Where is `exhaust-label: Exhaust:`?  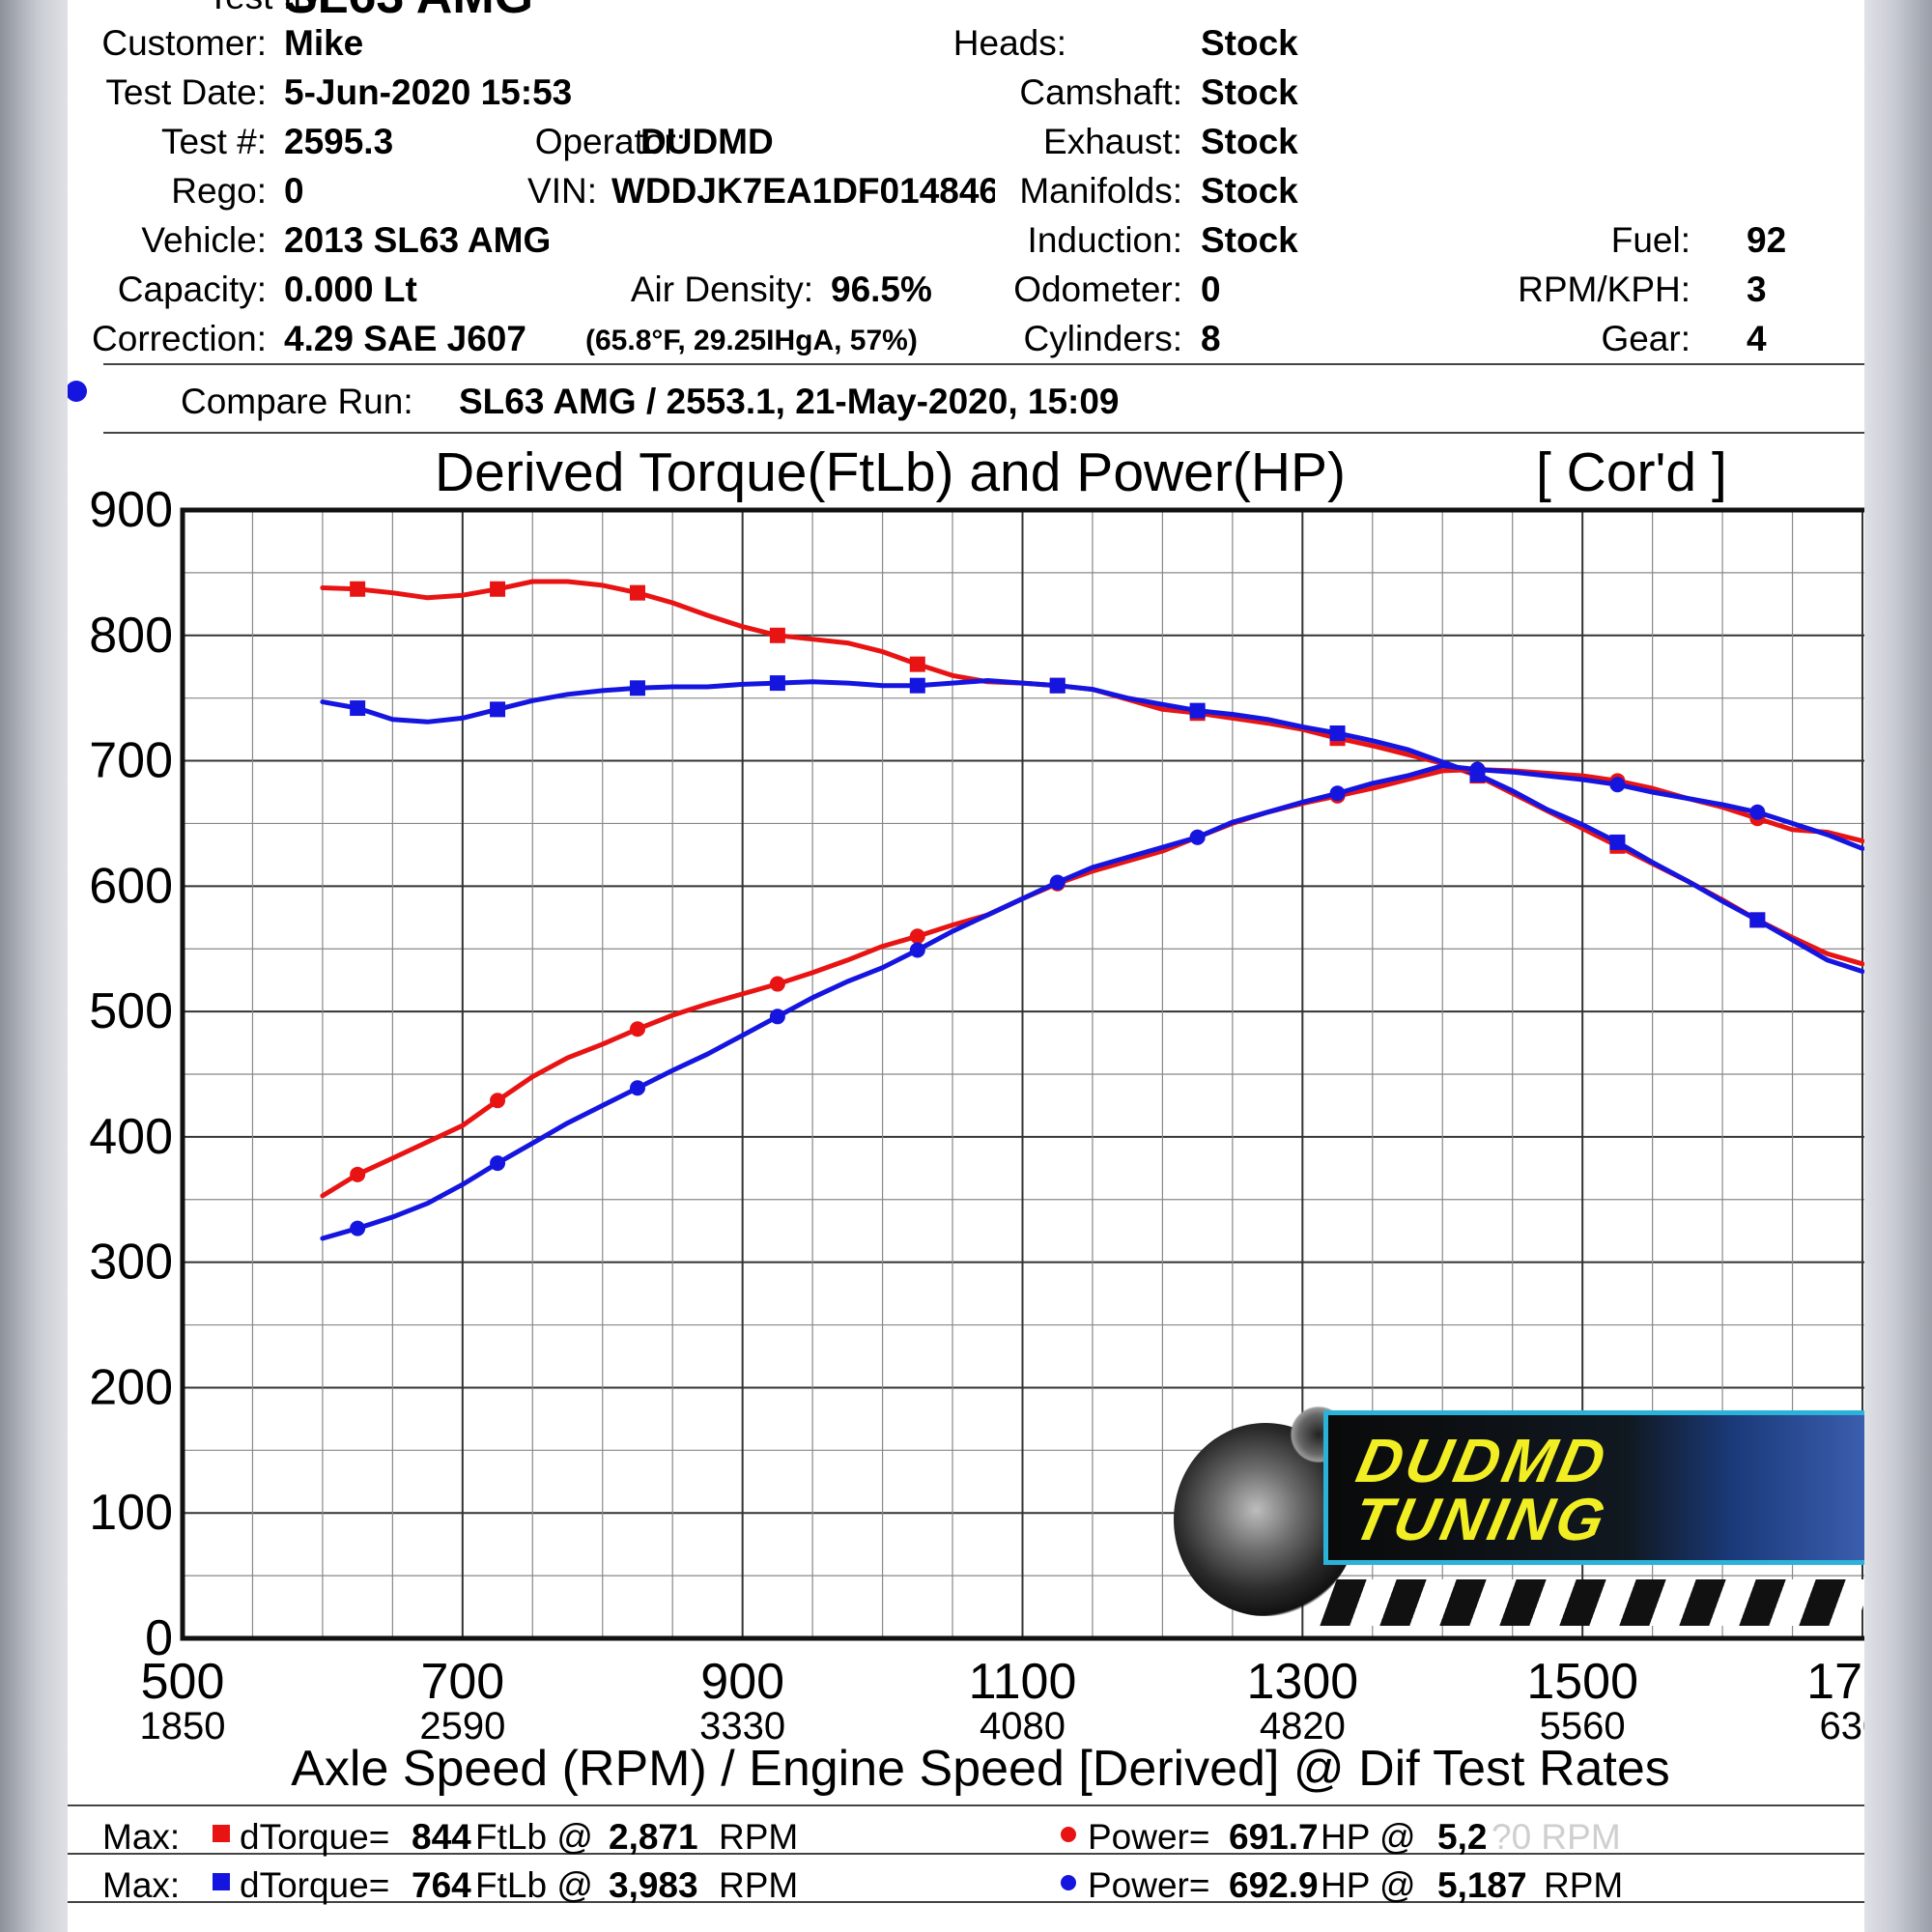
exhaust-label: Exhaust: is located at coordinates (1112, 141).